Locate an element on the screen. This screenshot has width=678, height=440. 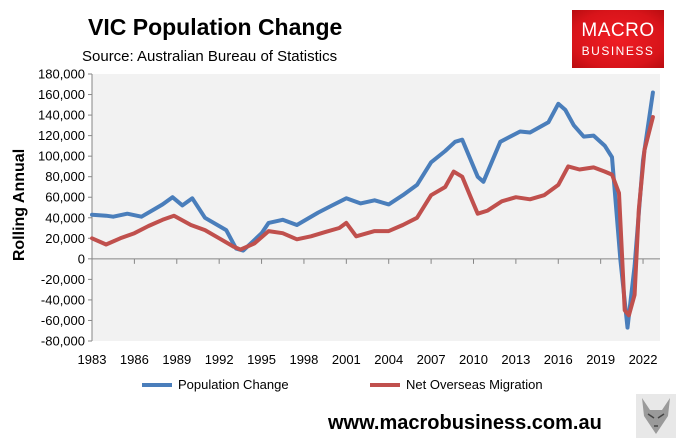
legend-swatch-blue is located at coordinates (157, 384).